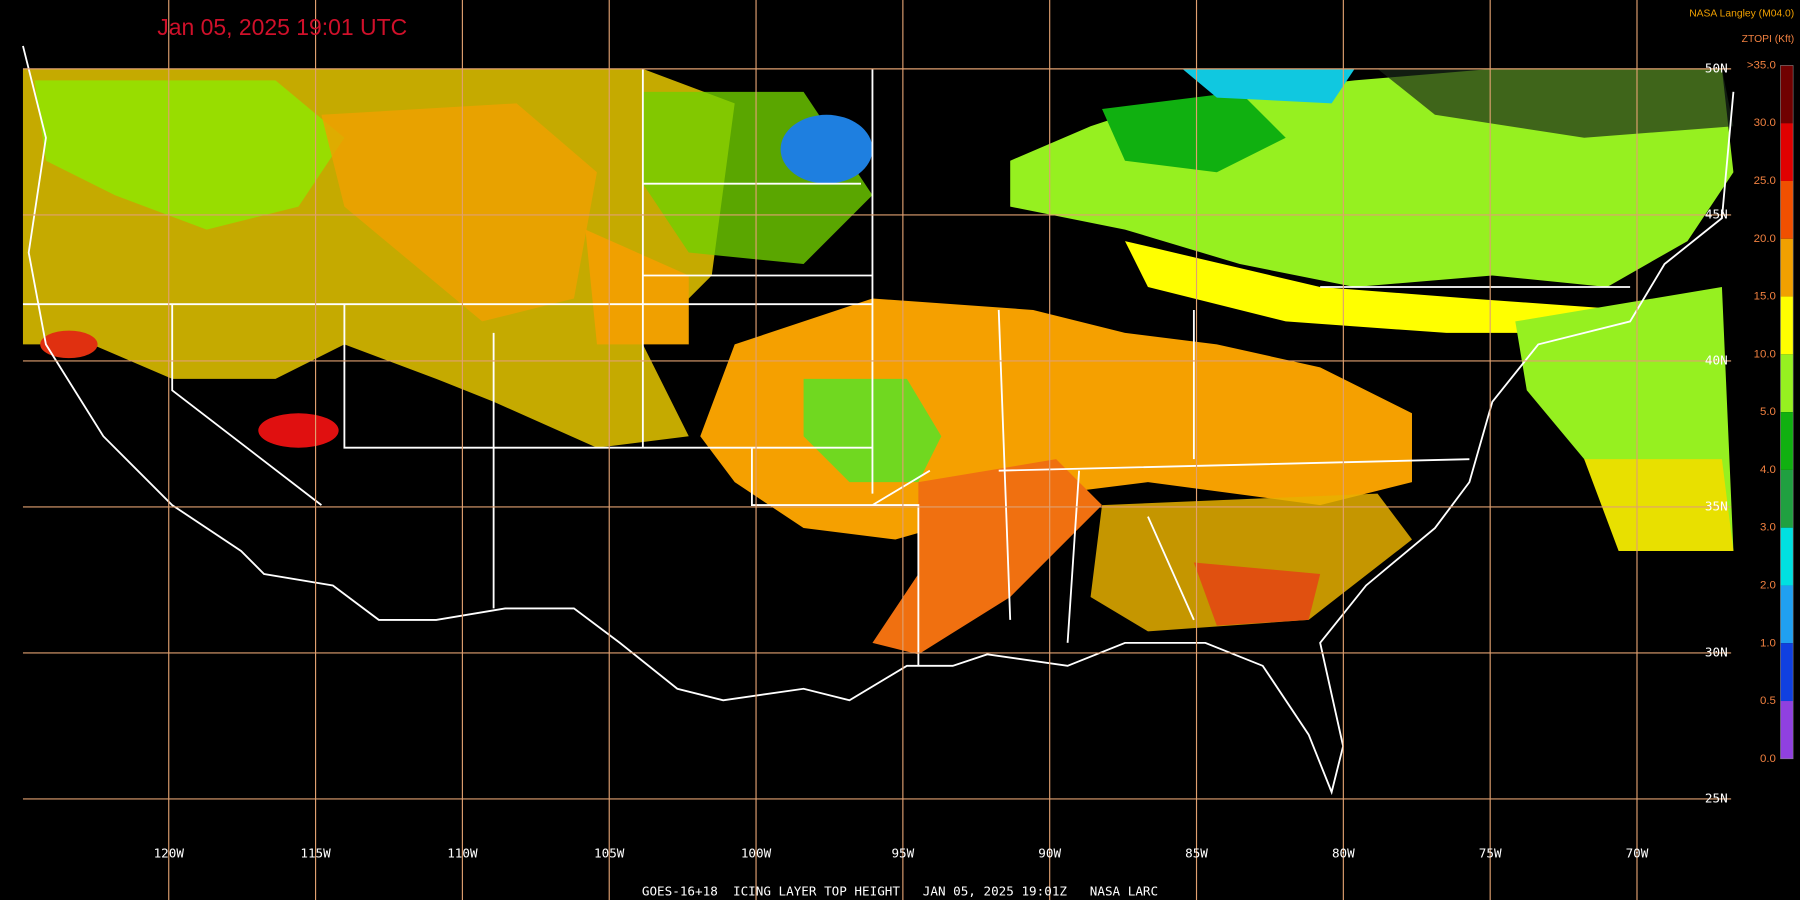 This screenshot has width=1800, height=900. What do you see at coordinates (1768, 585) in the screenshot?
I see `legend-label: 2.0` at bounding box center [1768, 585].